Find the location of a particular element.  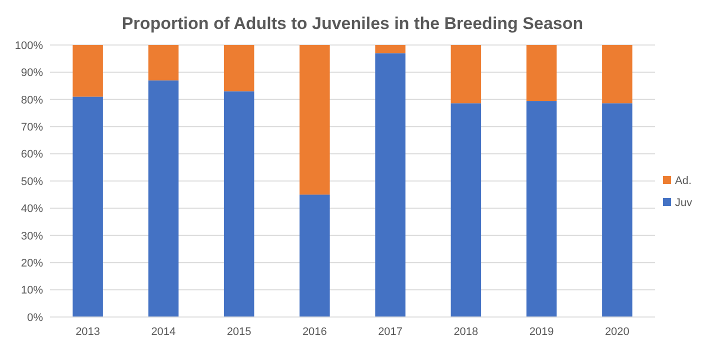

x-tick-label: 2017 is located at coordinates (390, 332).